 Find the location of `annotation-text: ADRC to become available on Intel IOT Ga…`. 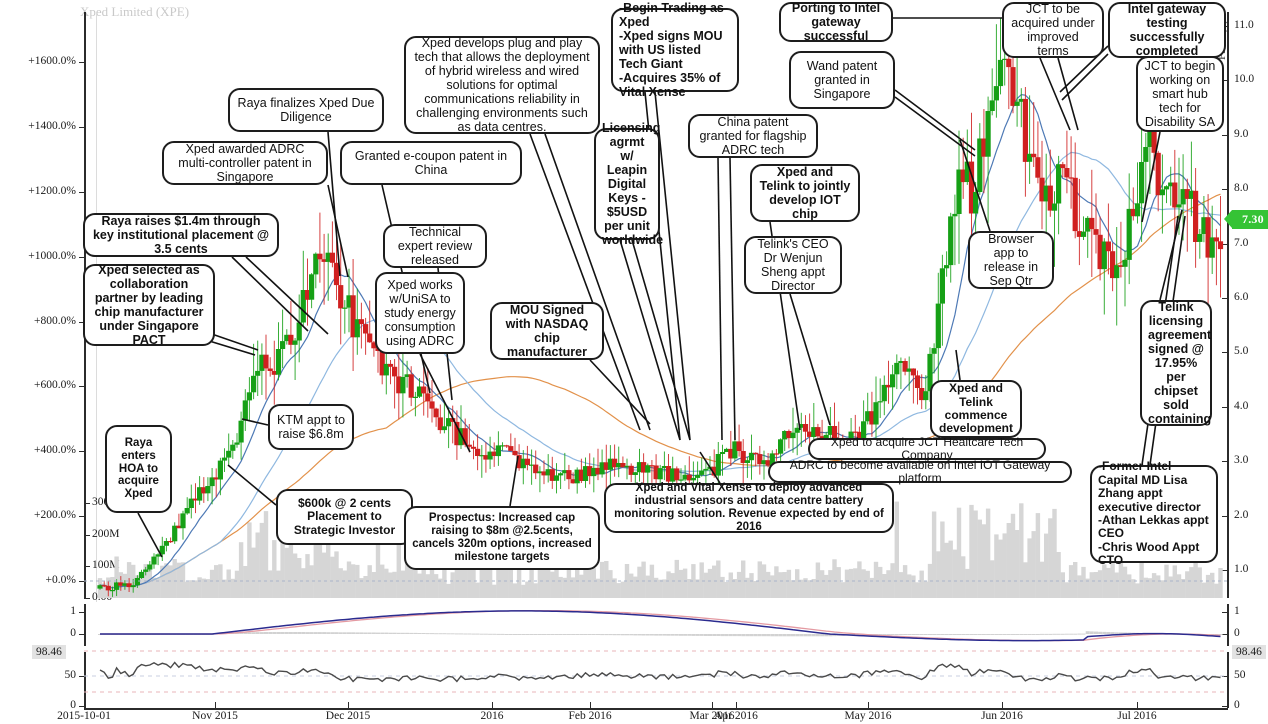

annotation-text: ADRC to become available on Intel IOT Ga… is located at coordinates (920, 471).